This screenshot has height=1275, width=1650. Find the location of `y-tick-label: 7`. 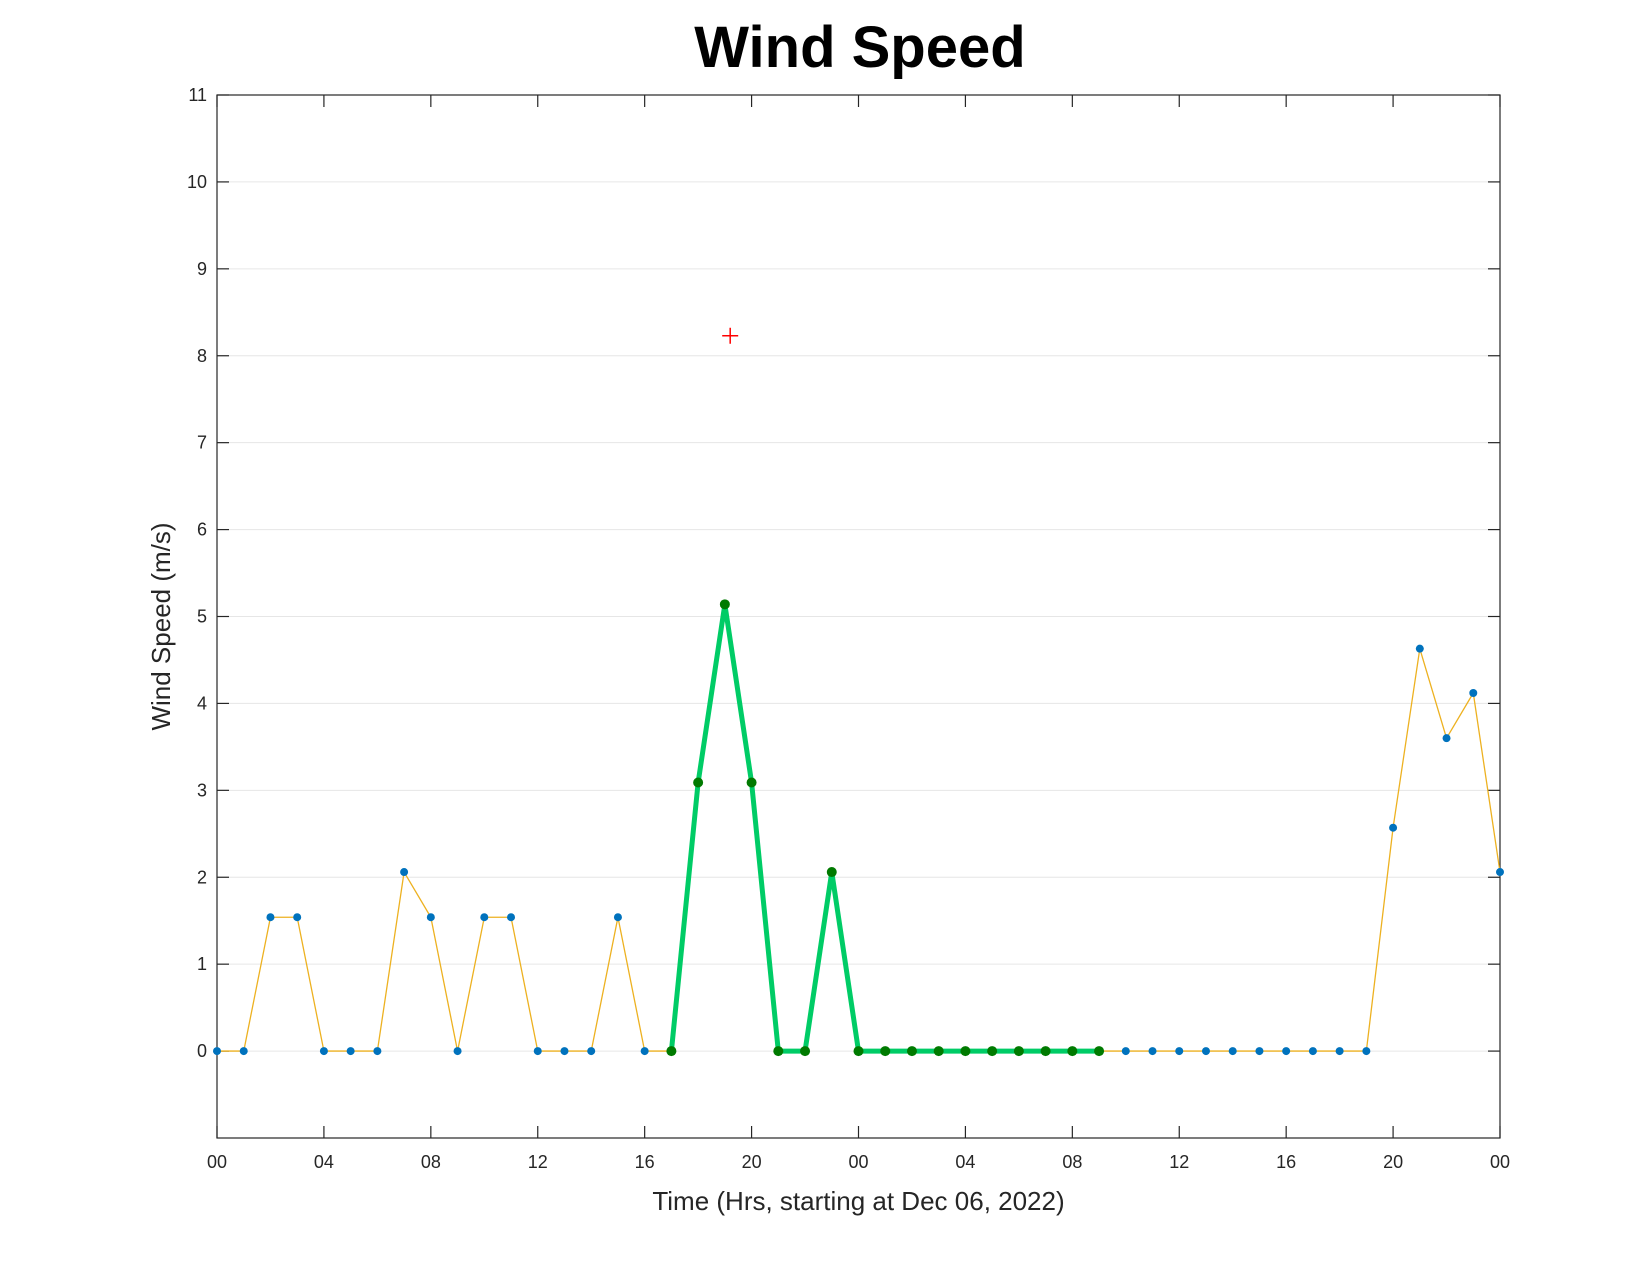

y-tick-label: 7 is located at coordinates (202, 443).